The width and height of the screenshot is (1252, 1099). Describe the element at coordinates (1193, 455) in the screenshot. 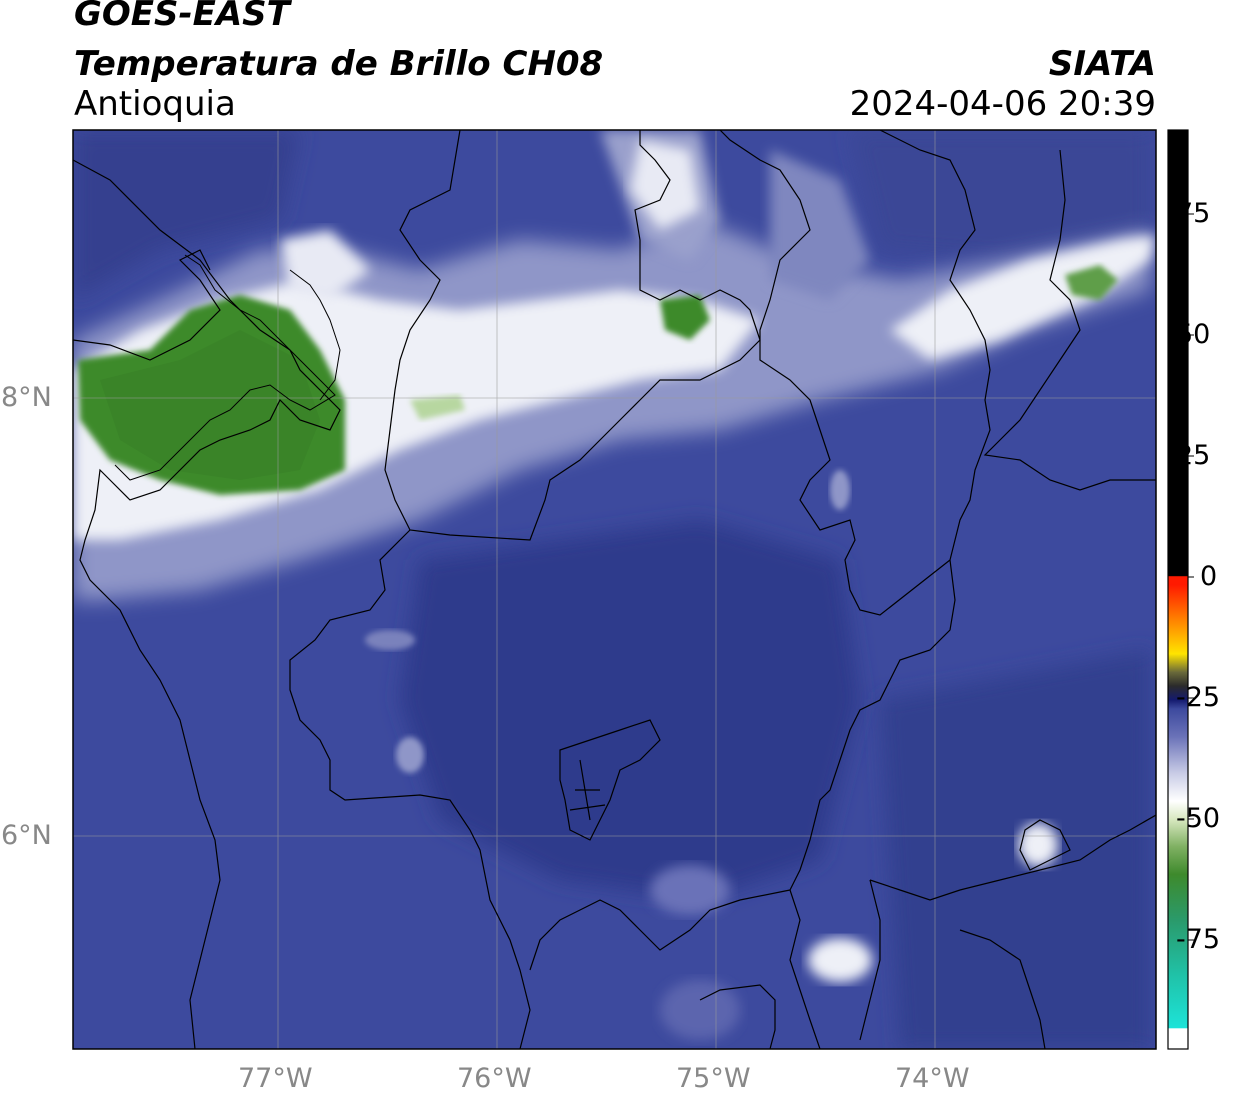

I see `colorbar-label-25: 25` at that location.